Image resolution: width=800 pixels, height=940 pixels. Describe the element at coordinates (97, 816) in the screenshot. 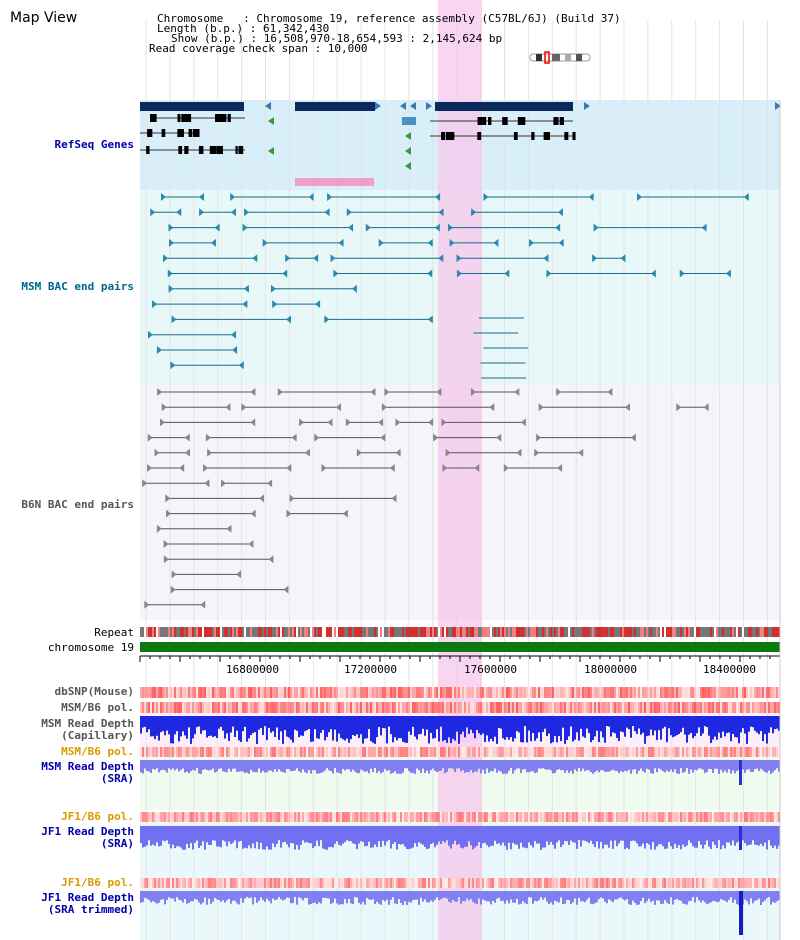

I see `track-label-jf1-b6-pol: JF1/B6 pol.` at that location.